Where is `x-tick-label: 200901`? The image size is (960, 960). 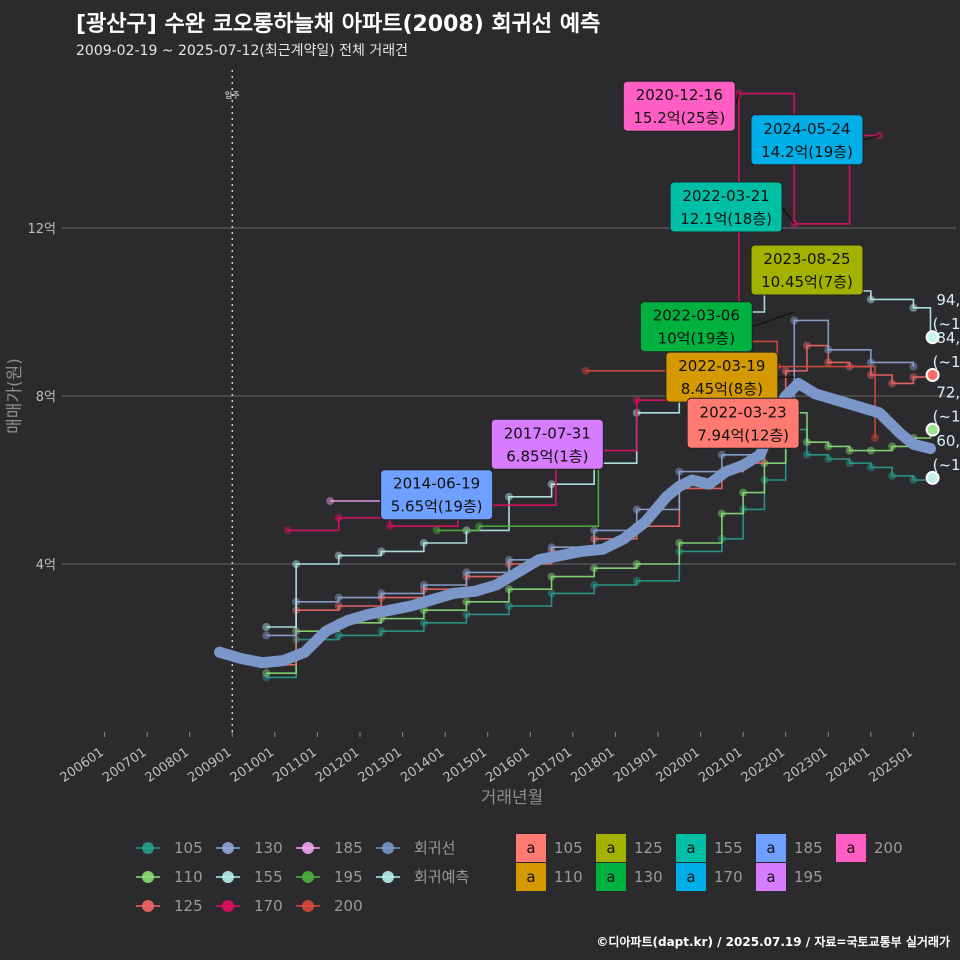
x-tick-label: 200901 is located at coordinates (209, 765).